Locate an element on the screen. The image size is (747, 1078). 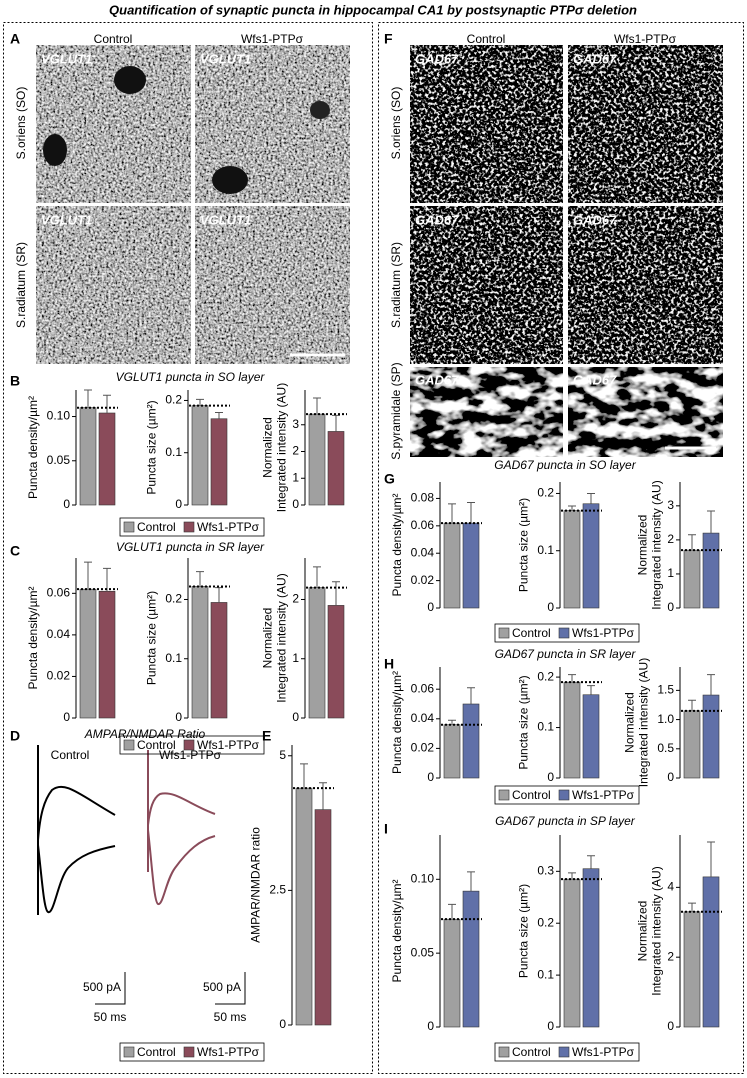
y-tick-label: 0.04 is located at coordinates (423, 552).